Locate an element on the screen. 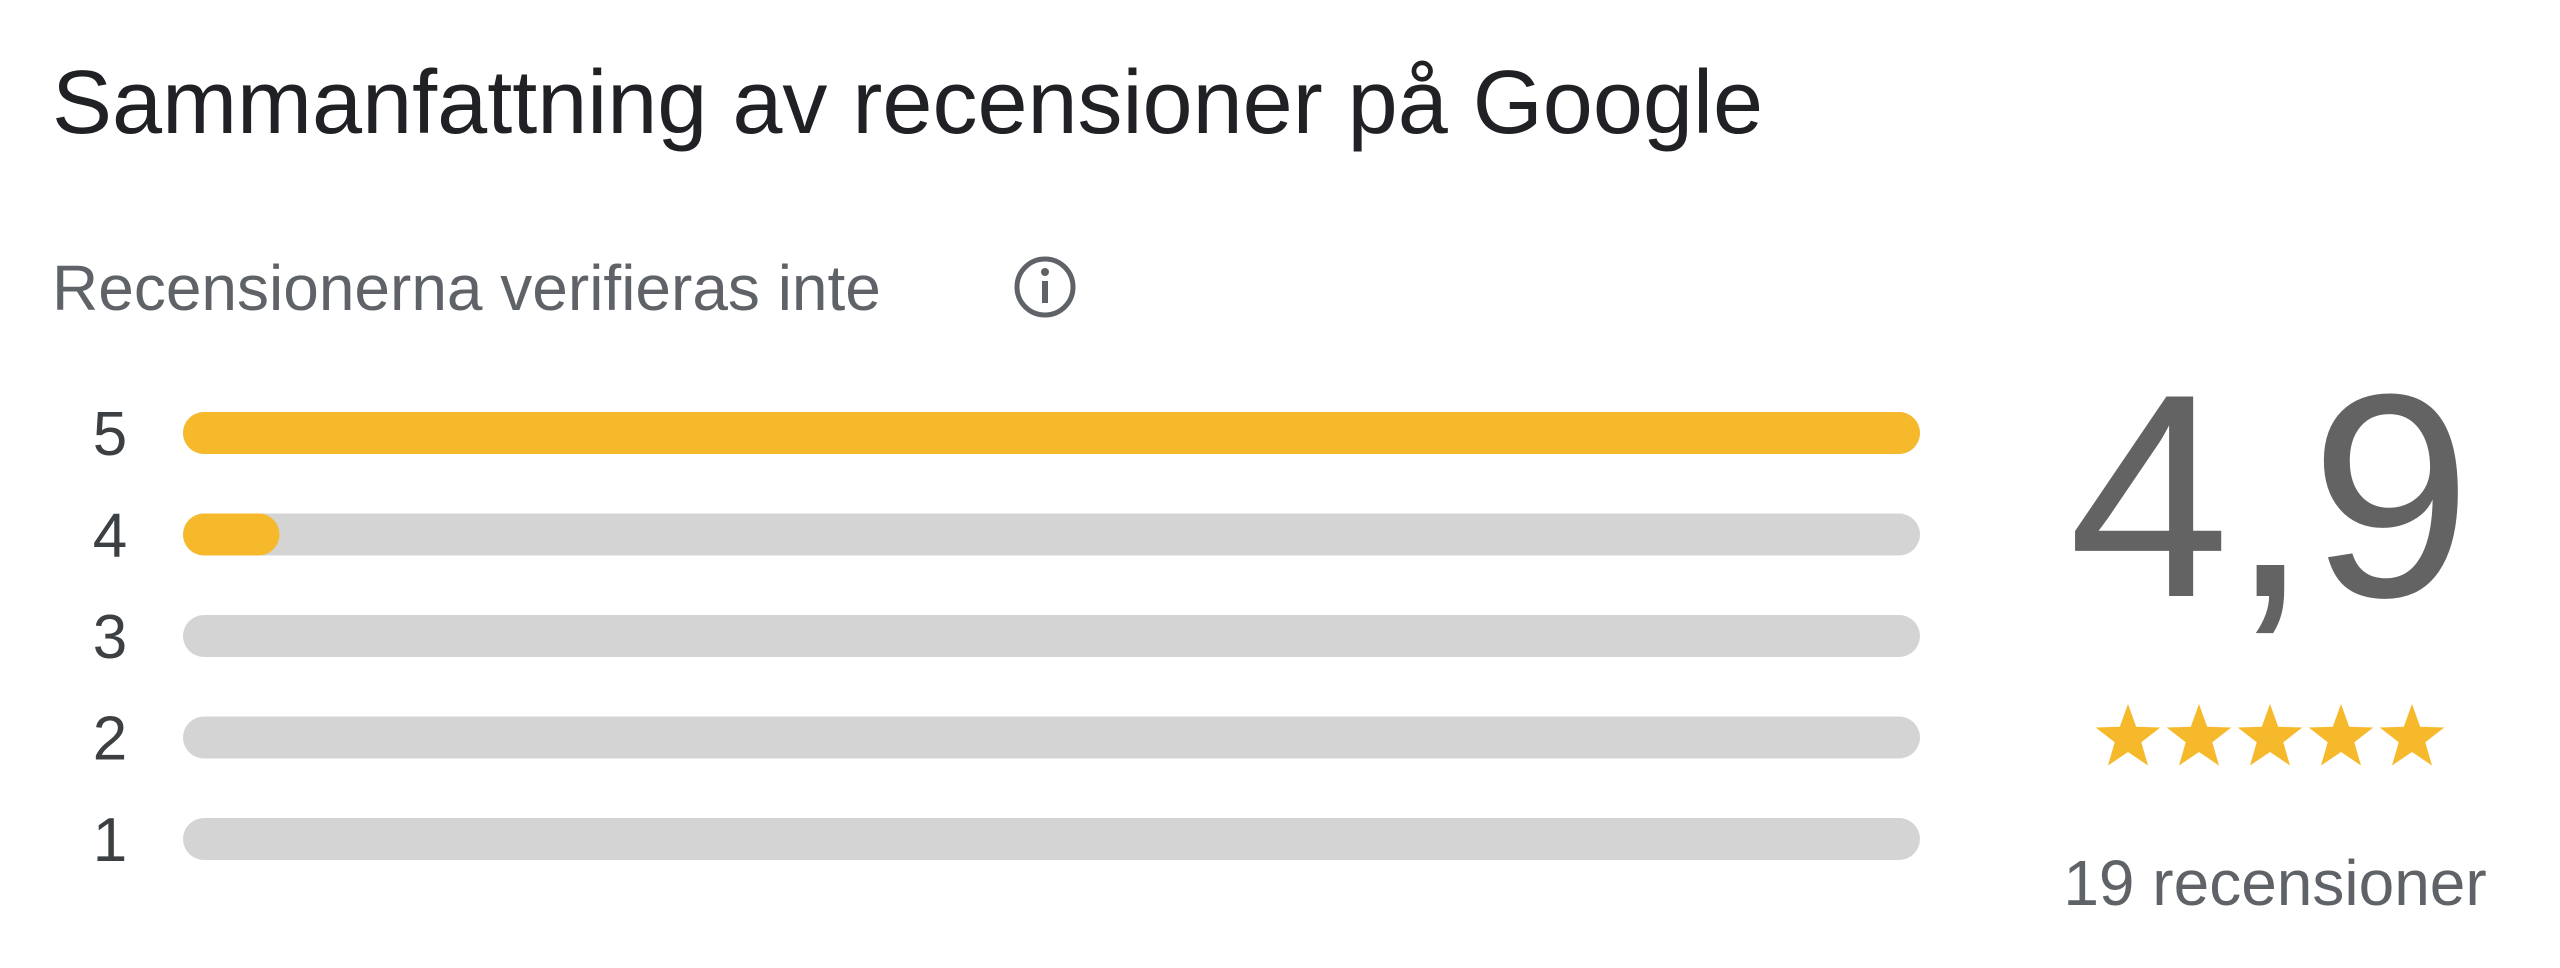 The height and width of the screenshot is (968, 2560). info-circle is located at coordinates (1045, 287).